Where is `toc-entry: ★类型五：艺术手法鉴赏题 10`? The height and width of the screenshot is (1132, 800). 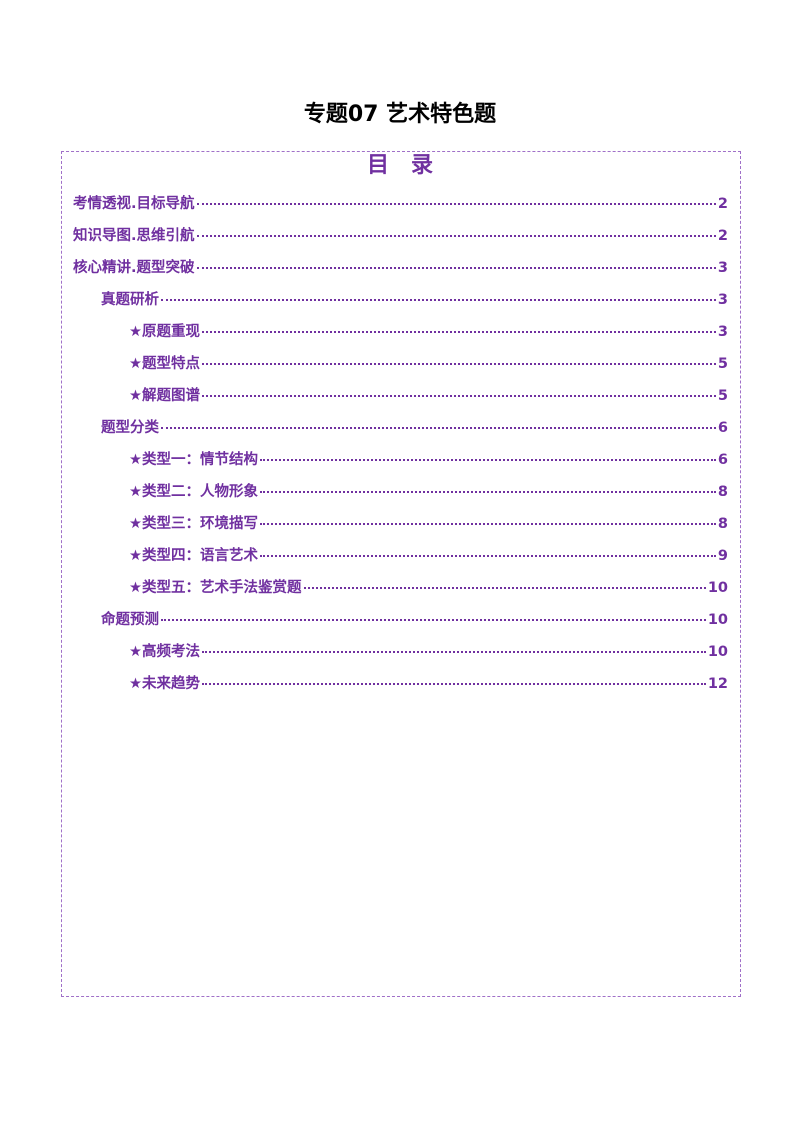
toc-entry: ★类型五：艺术手法鉴赏题 10 is located at coordinates (400, 592).